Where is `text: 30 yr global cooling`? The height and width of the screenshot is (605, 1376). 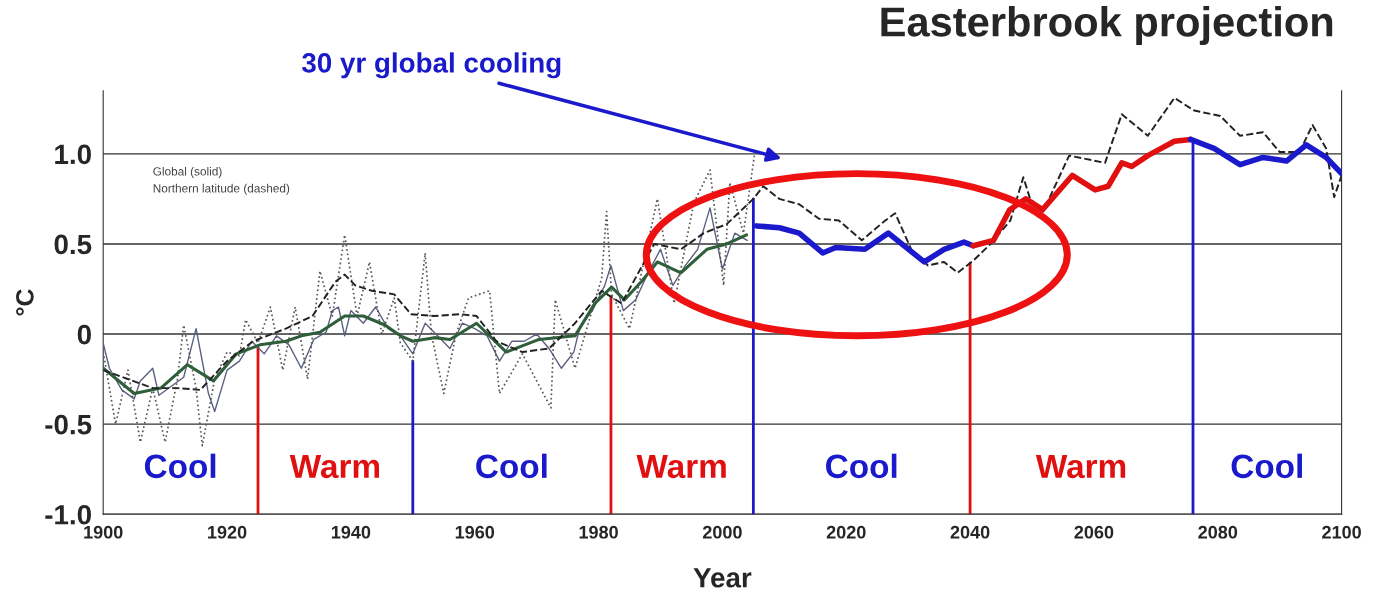
text: 30 yr global cooling is located at coordinates (431, 65).